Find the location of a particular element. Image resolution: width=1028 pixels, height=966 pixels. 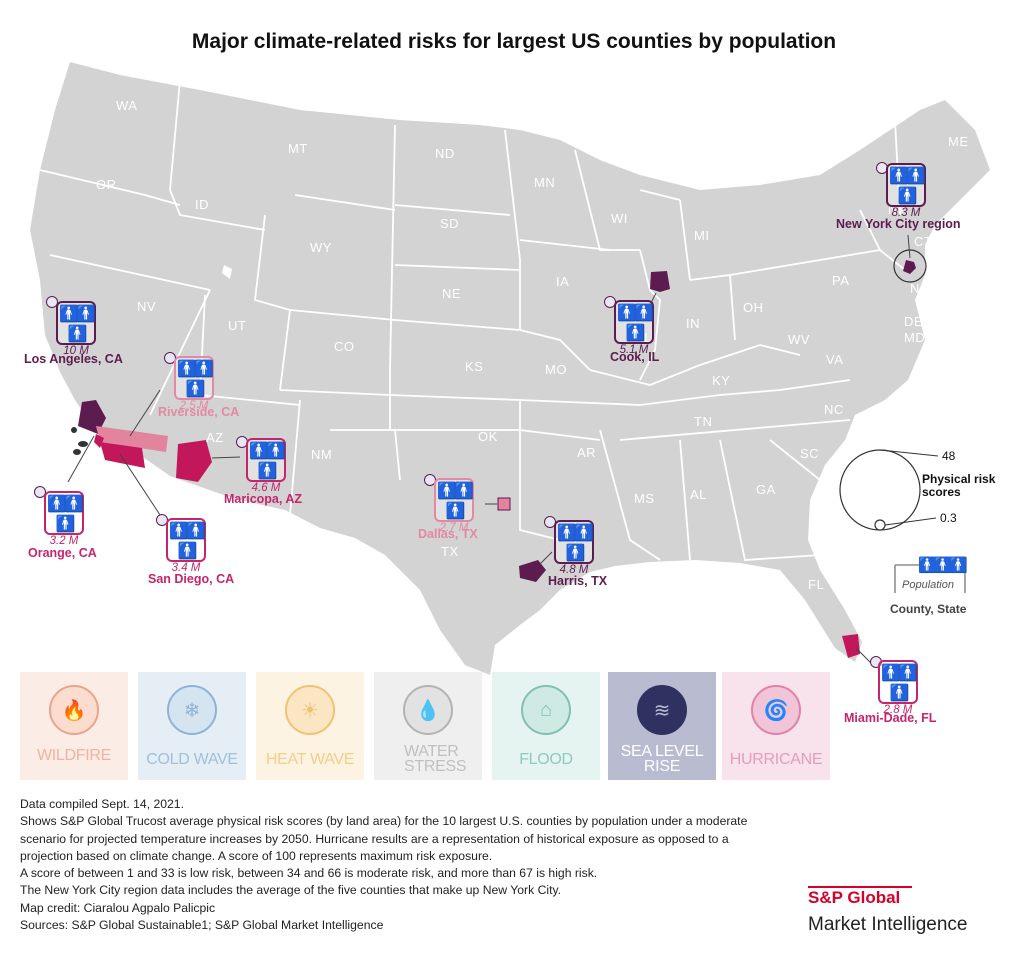

fire-icon: 🔥 is located at coordinates (74, 710).